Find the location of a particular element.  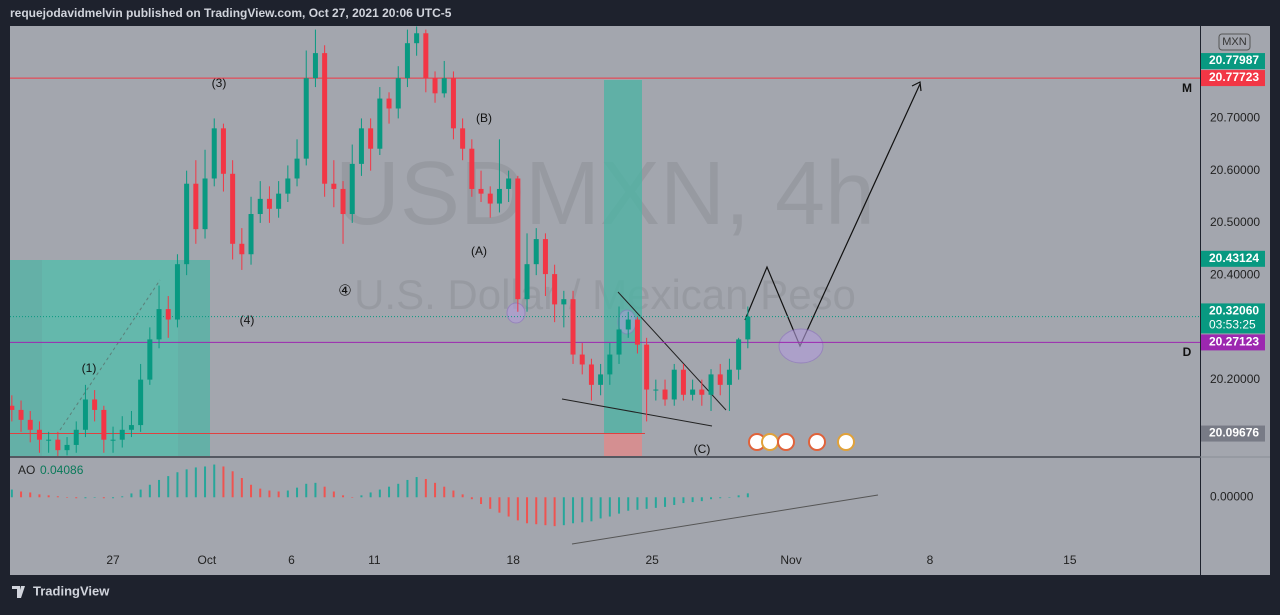

level-mark: M is located at coordinates (1187, 88).